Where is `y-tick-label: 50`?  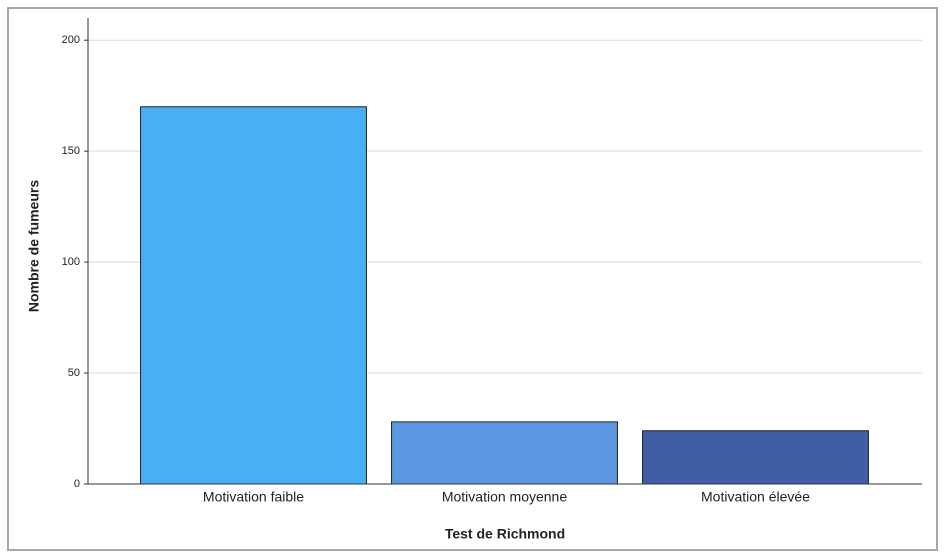
y-tick-label: 50 is located at coordinates (74, 373).